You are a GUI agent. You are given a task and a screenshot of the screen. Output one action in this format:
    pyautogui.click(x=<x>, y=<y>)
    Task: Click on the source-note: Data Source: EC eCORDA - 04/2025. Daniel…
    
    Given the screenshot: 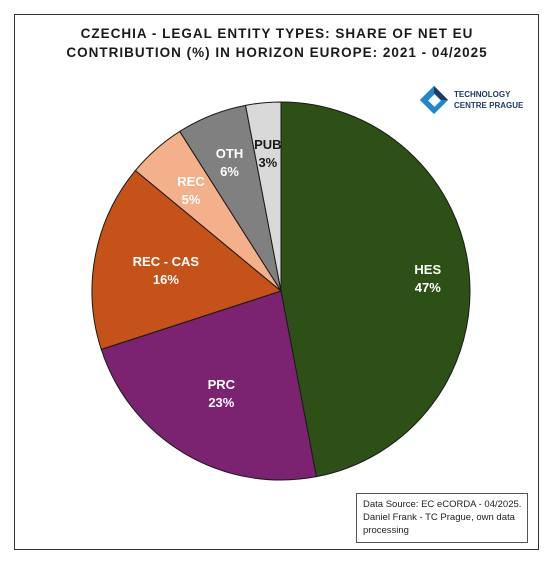 What is the action you would take?
    pyautogui.click(x=442, y=518)
    